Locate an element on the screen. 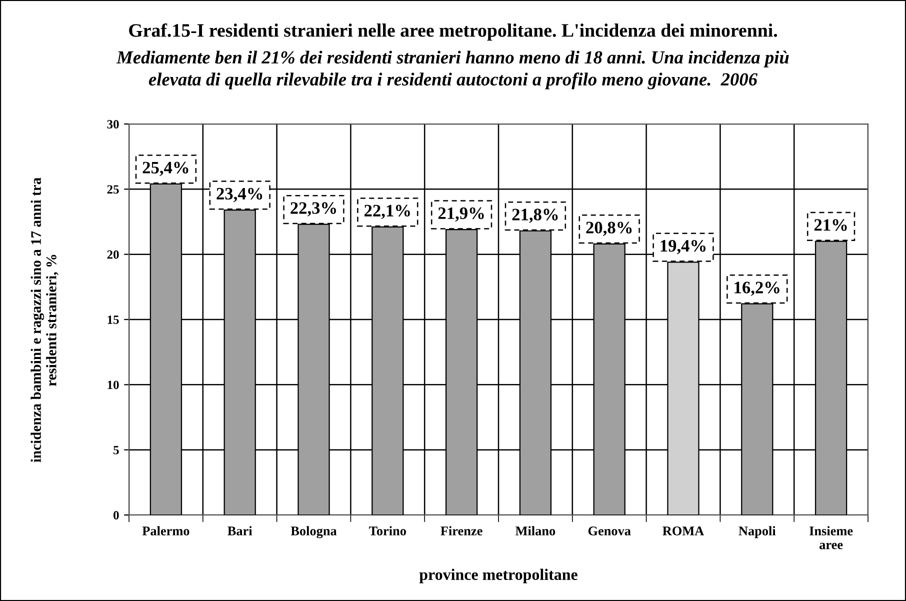  x-axis-title: province metropolitane is located at coordinates (498, 576).